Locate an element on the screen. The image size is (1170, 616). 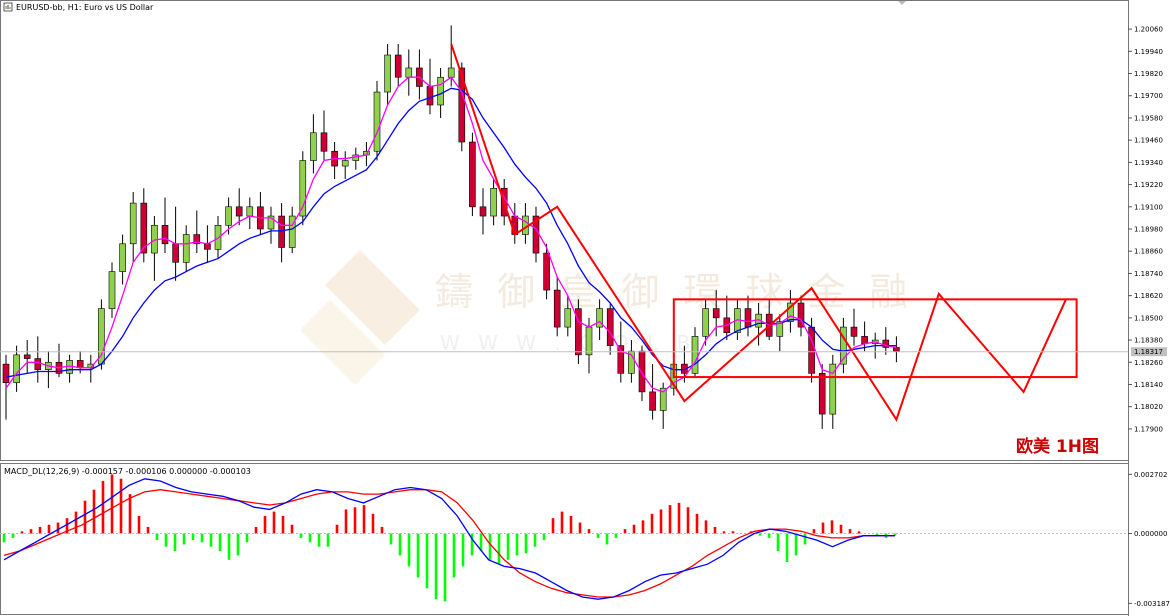
macd-axis: 0.002702 0.000000 -0.003187 is located at coordinates (1149, 539).